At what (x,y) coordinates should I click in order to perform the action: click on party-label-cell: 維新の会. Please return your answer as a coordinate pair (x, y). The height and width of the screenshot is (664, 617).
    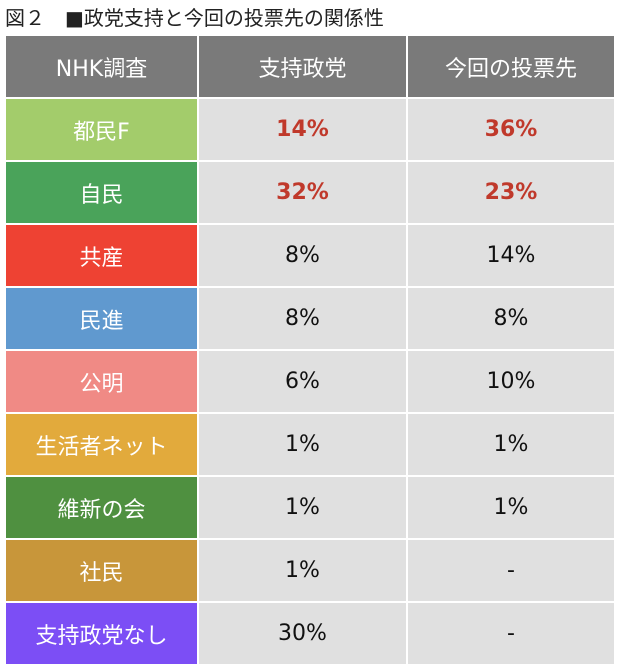
    Looking at the image, I should click on (101, 507).